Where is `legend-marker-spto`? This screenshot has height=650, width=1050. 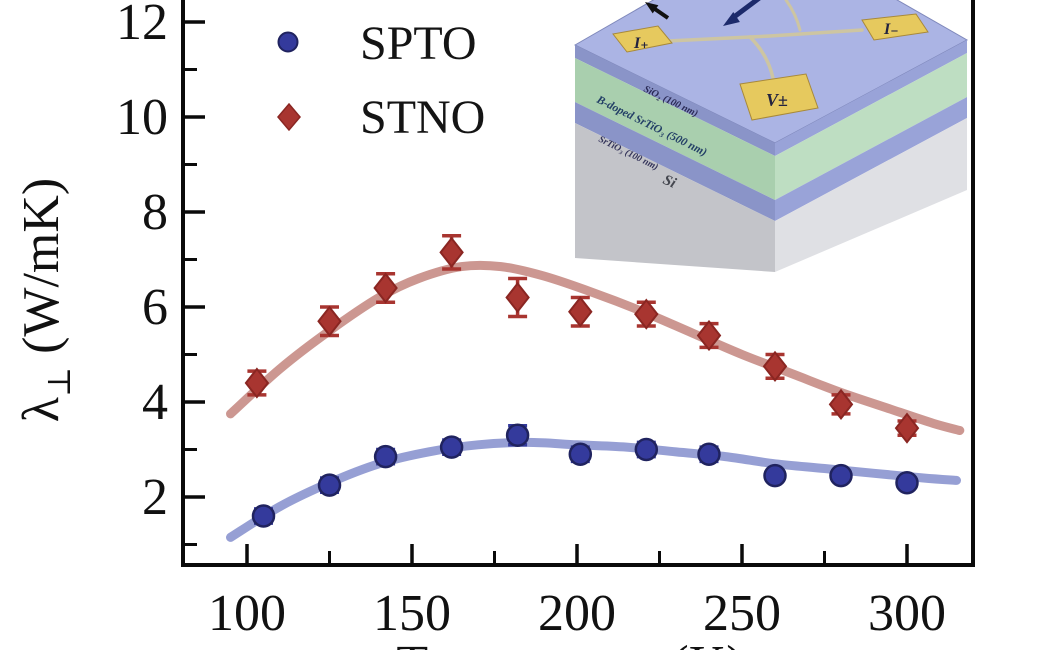 legend-marker-spto is located at coordinates (288, 42).